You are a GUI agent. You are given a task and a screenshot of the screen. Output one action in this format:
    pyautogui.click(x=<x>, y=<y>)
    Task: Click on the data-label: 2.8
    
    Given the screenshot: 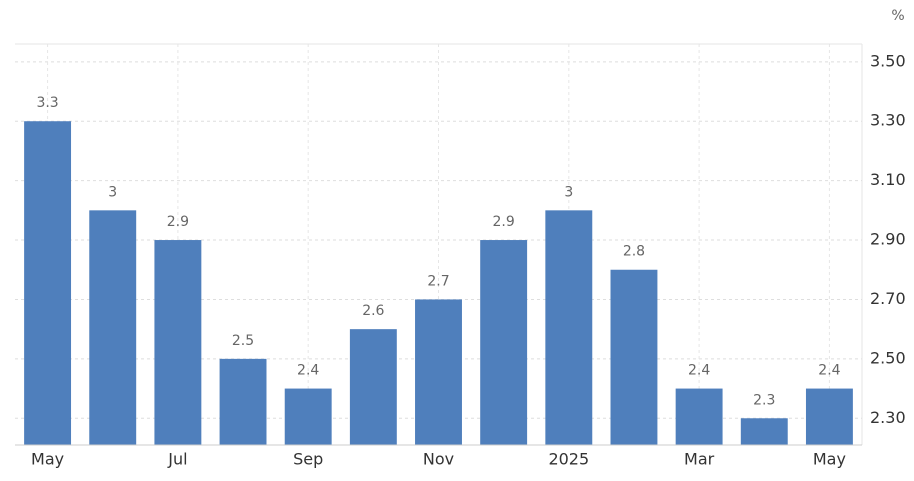 What is the action you would take?
    pyautogui.click(x=634, y=252)
    